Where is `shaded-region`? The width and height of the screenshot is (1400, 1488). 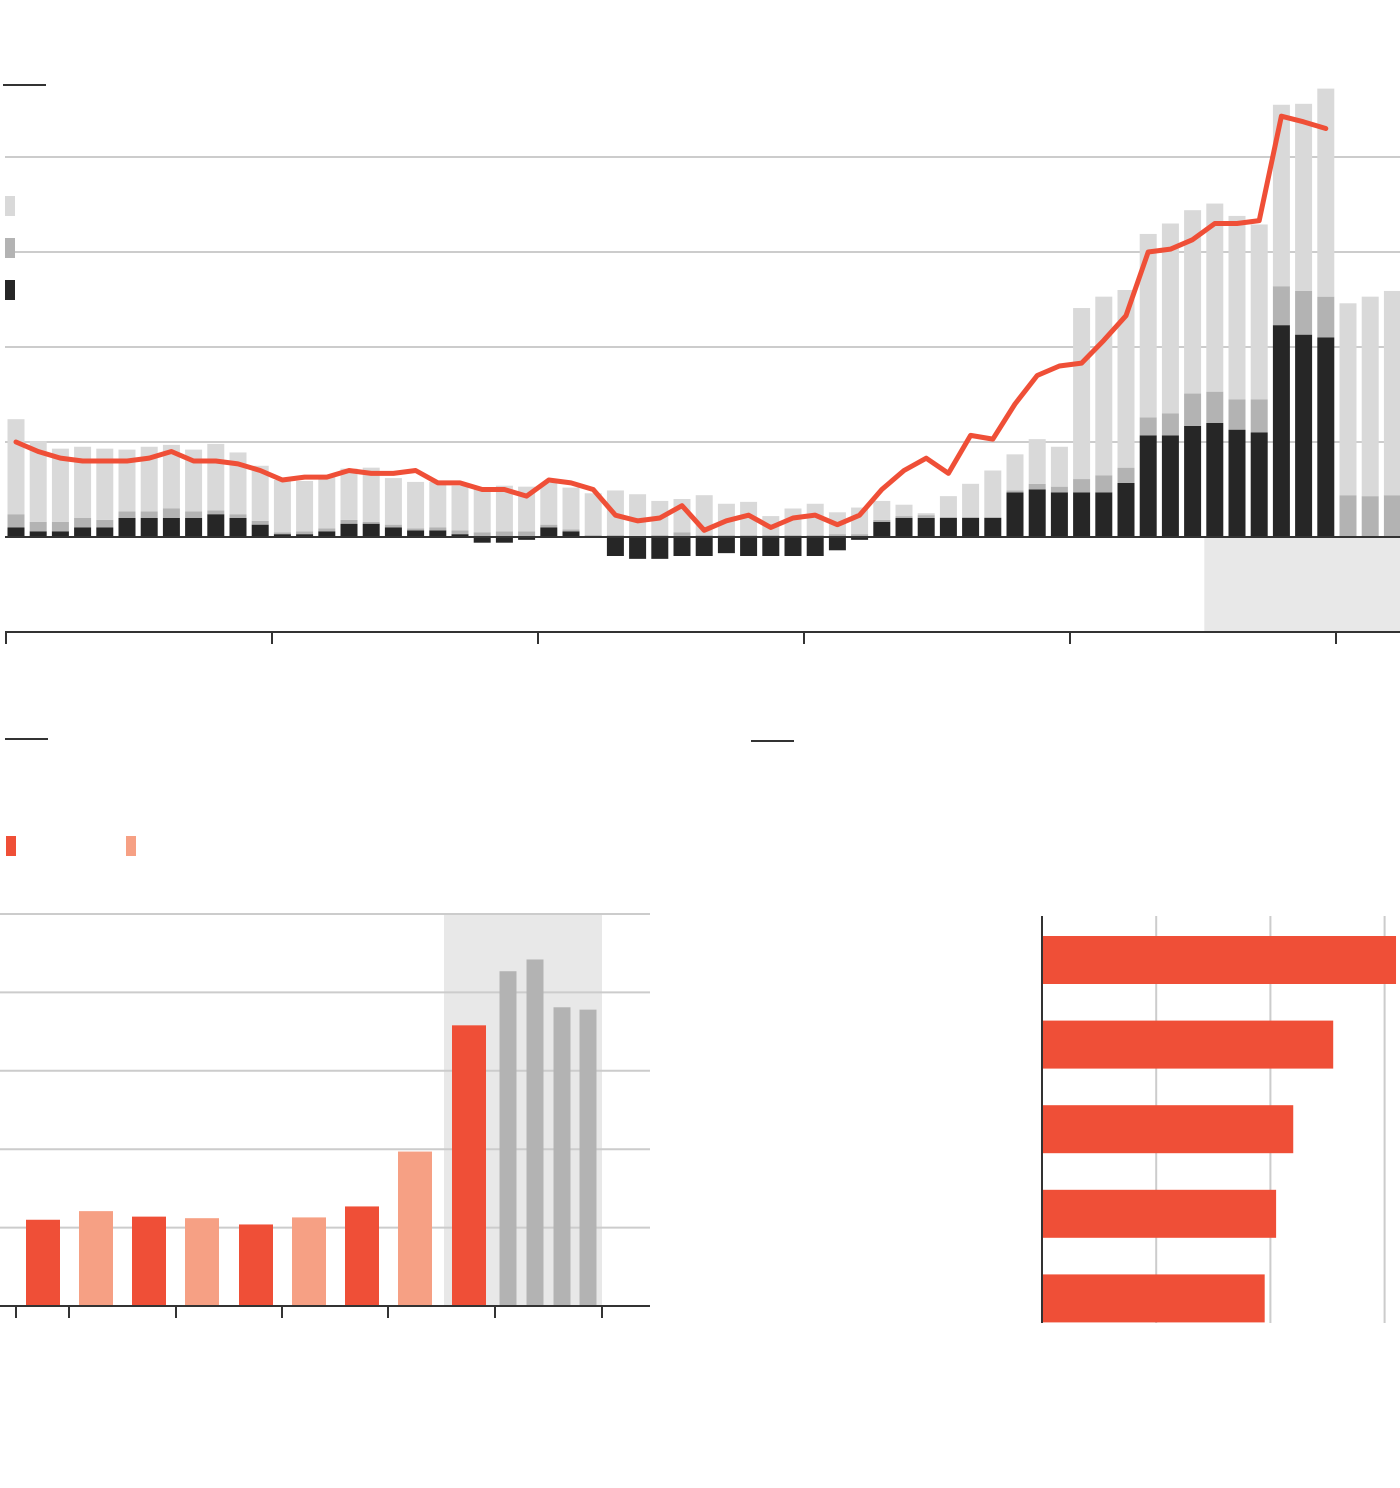 shaded-region is located at coordinates (1302, 584).